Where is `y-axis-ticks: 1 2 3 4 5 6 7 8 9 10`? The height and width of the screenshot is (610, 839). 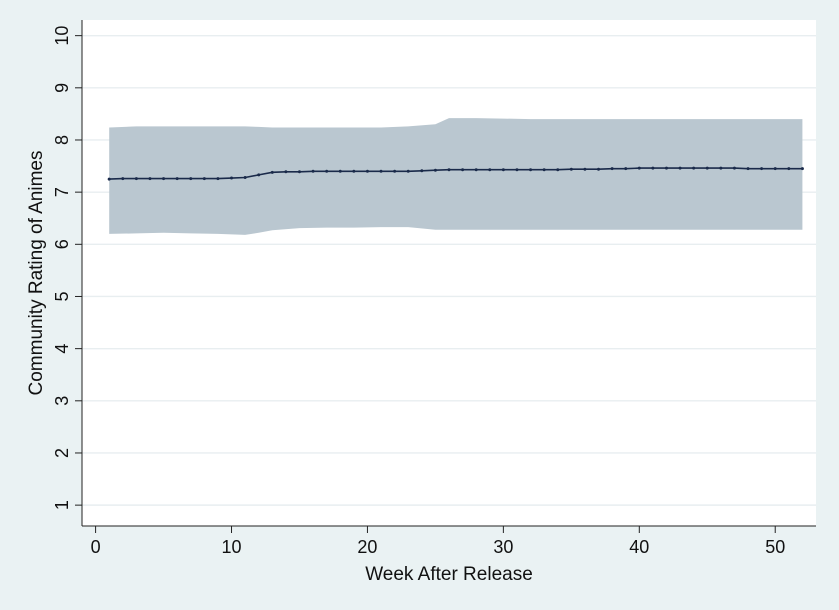
y-axis-ticks: 1 2 3 4 5 6 7 8 9 10 is located at coordinates (67, 268).